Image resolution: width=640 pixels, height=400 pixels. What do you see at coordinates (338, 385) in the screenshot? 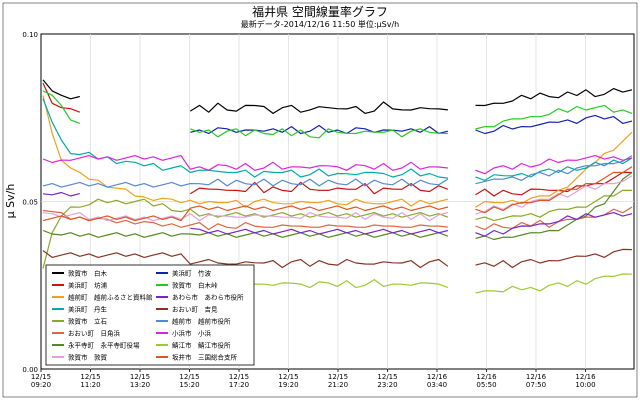
I see `x-tick-time: 21:20` at bounding box center [338, 385].